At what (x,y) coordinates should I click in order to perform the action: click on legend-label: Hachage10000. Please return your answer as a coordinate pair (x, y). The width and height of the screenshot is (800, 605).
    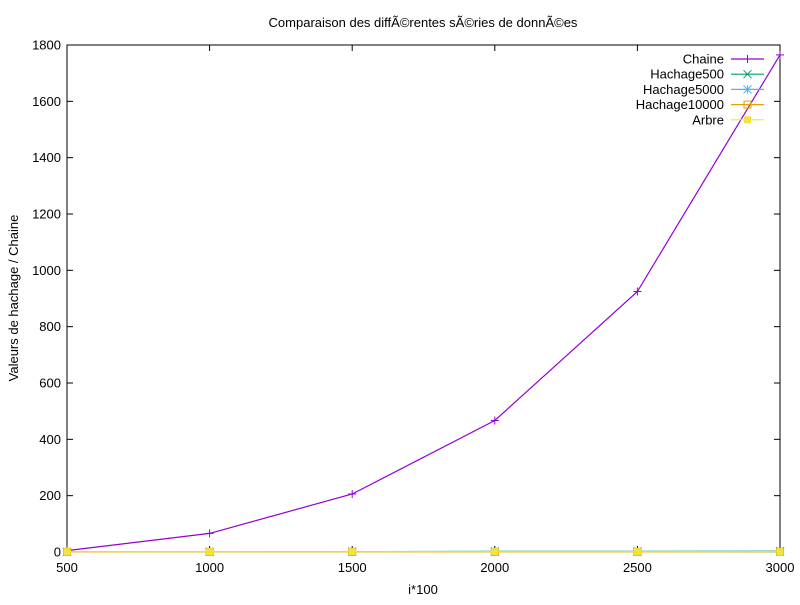
    Looking at the image, I should click on (680, 104).